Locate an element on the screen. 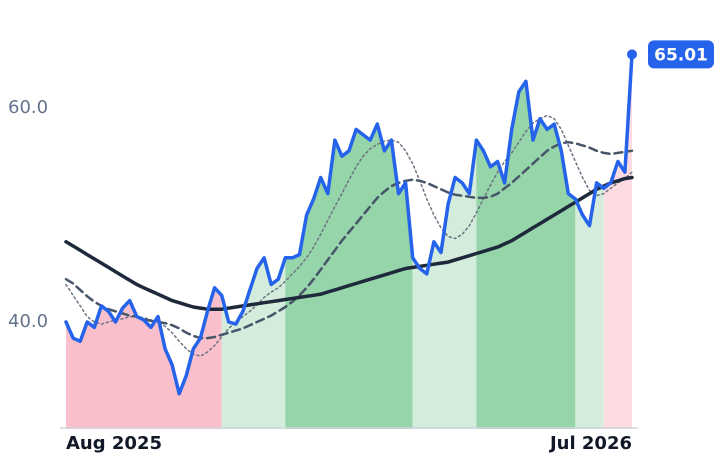 This screenshot has width=718, height=464. last-point is located at coordinates (632, 54).